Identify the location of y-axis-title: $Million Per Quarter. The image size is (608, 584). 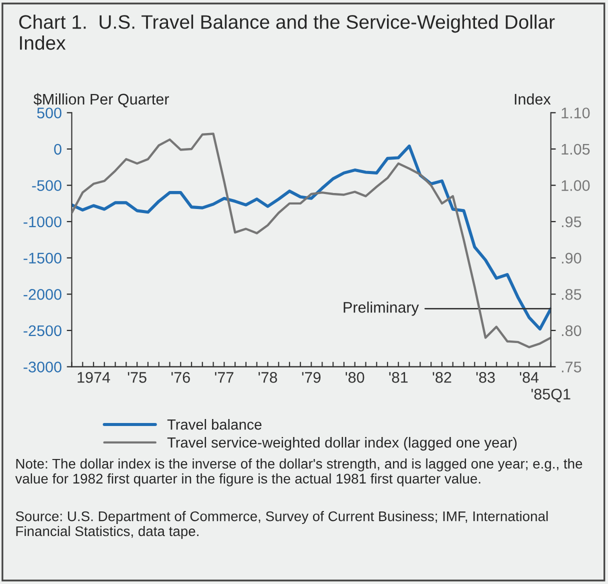
(102, 100).